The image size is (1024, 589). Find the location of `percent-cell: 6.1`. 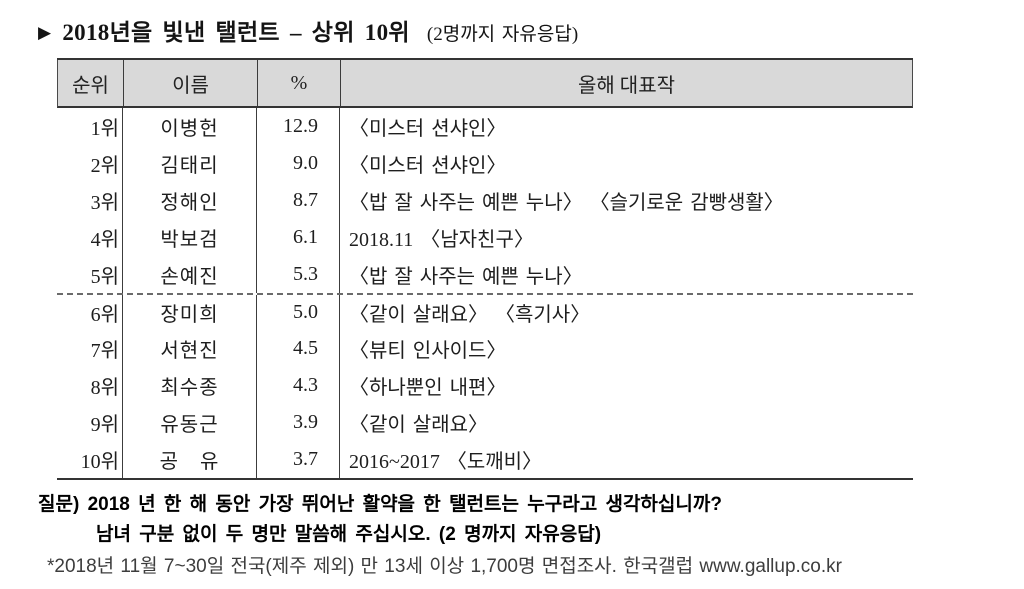

percent-cell: 6.1 is located at coordinates (298, 237).